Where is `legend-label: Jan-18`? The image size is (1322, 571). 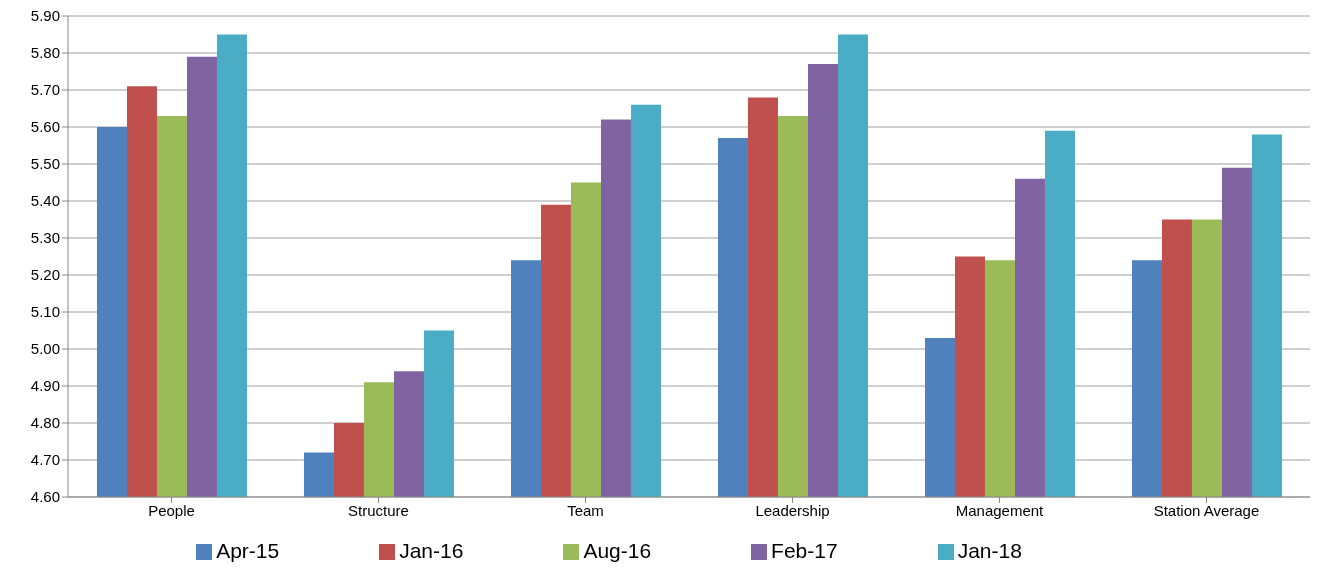 legend-label: Jan-18 is located at coordinates (989, 550).